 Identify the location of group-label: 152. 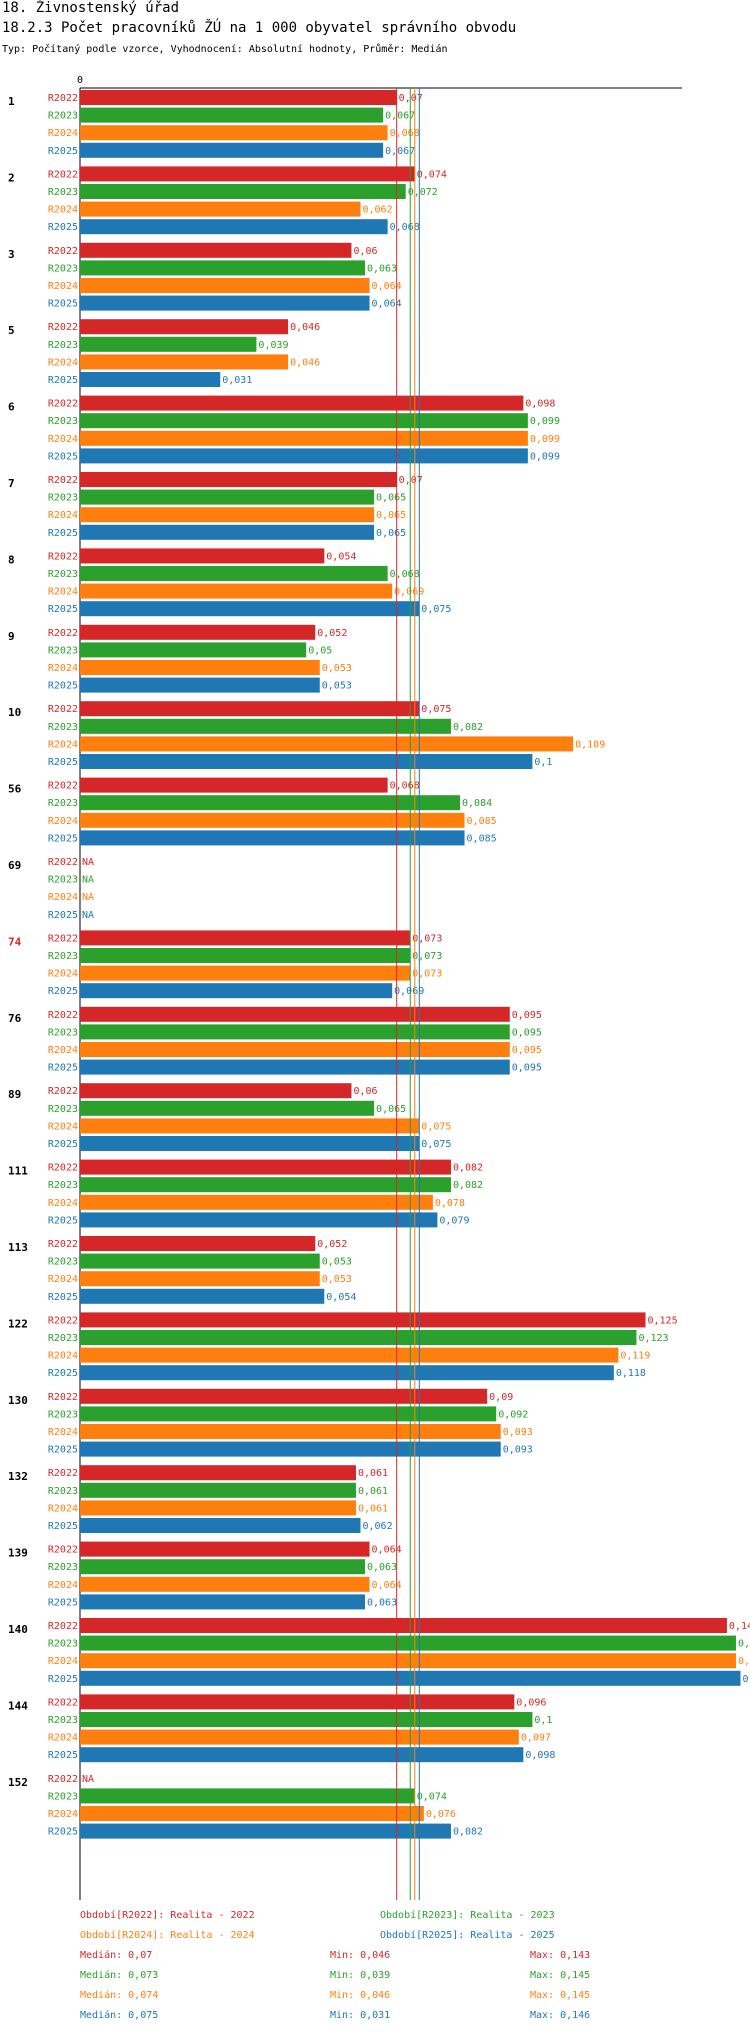
(18, 1782).